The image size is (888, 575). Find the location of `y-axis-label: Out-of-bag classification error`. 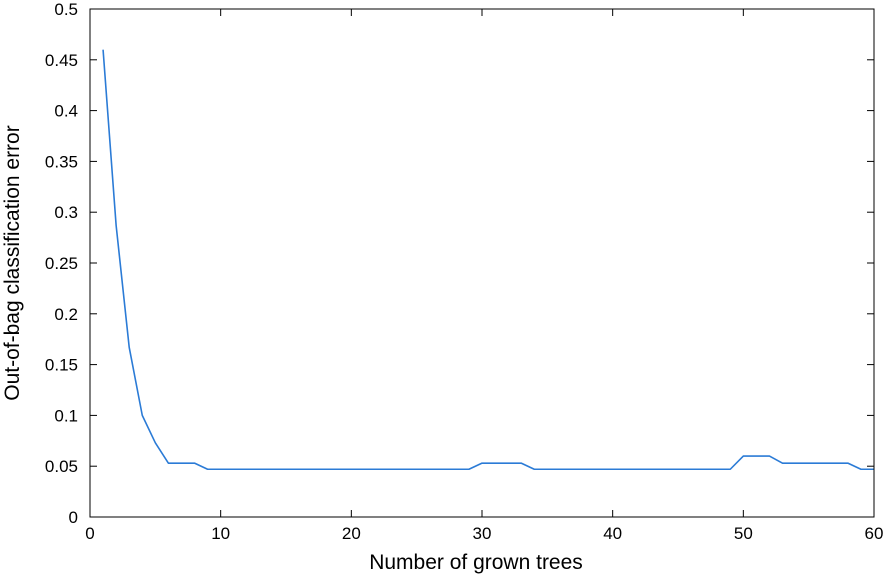

y-axis-label: Out-of-bag classification error is located at coordinates (12, 262).